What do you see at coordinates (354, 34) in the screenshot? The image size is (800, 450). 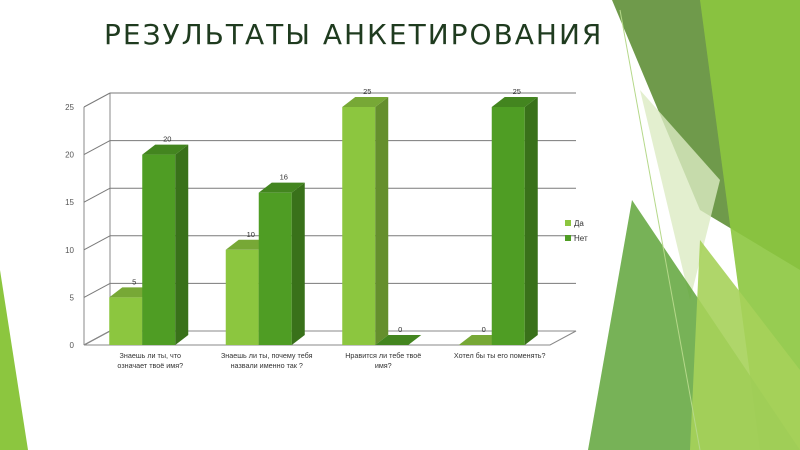 I see `page-title: РЕЗУЛЬТАТЫ АНКЕТИРОВАНИЯ` at bounding box center [354, 34].